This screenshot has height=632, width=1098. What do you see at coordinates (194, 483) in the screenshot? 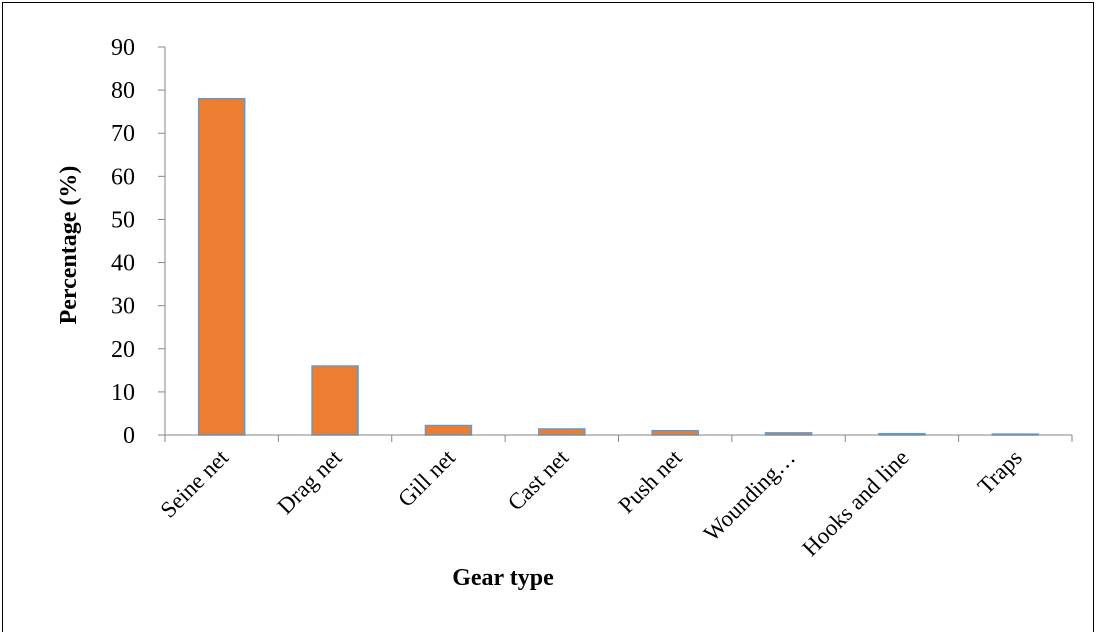
I see `x-tick-label: Seine net` at bounding box center [194, 483].